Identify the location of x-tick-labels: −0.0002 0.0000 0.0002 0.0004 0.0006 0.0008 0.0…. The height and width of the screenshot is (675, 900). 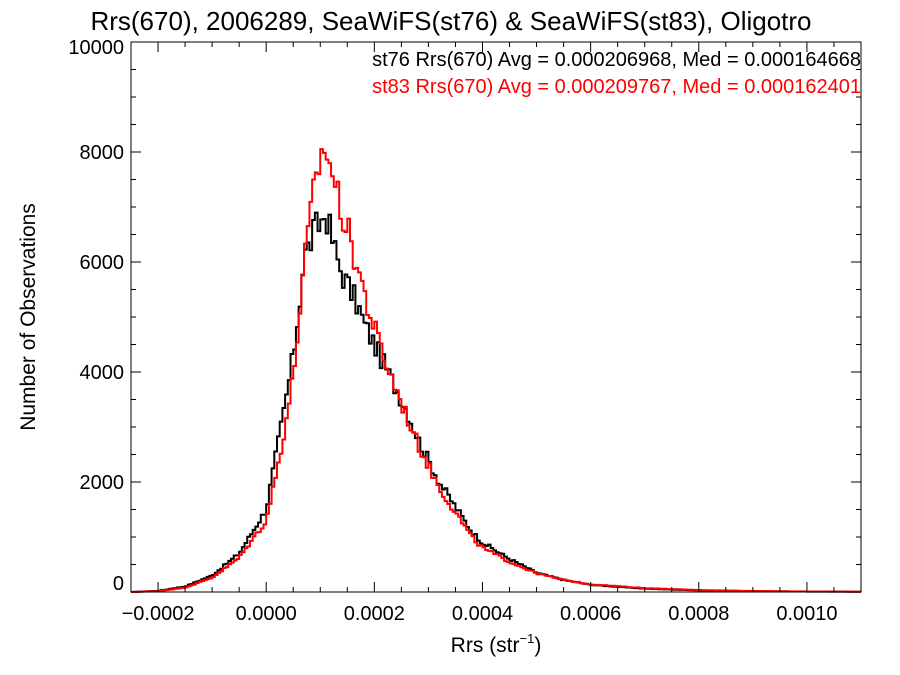
(480, 614).